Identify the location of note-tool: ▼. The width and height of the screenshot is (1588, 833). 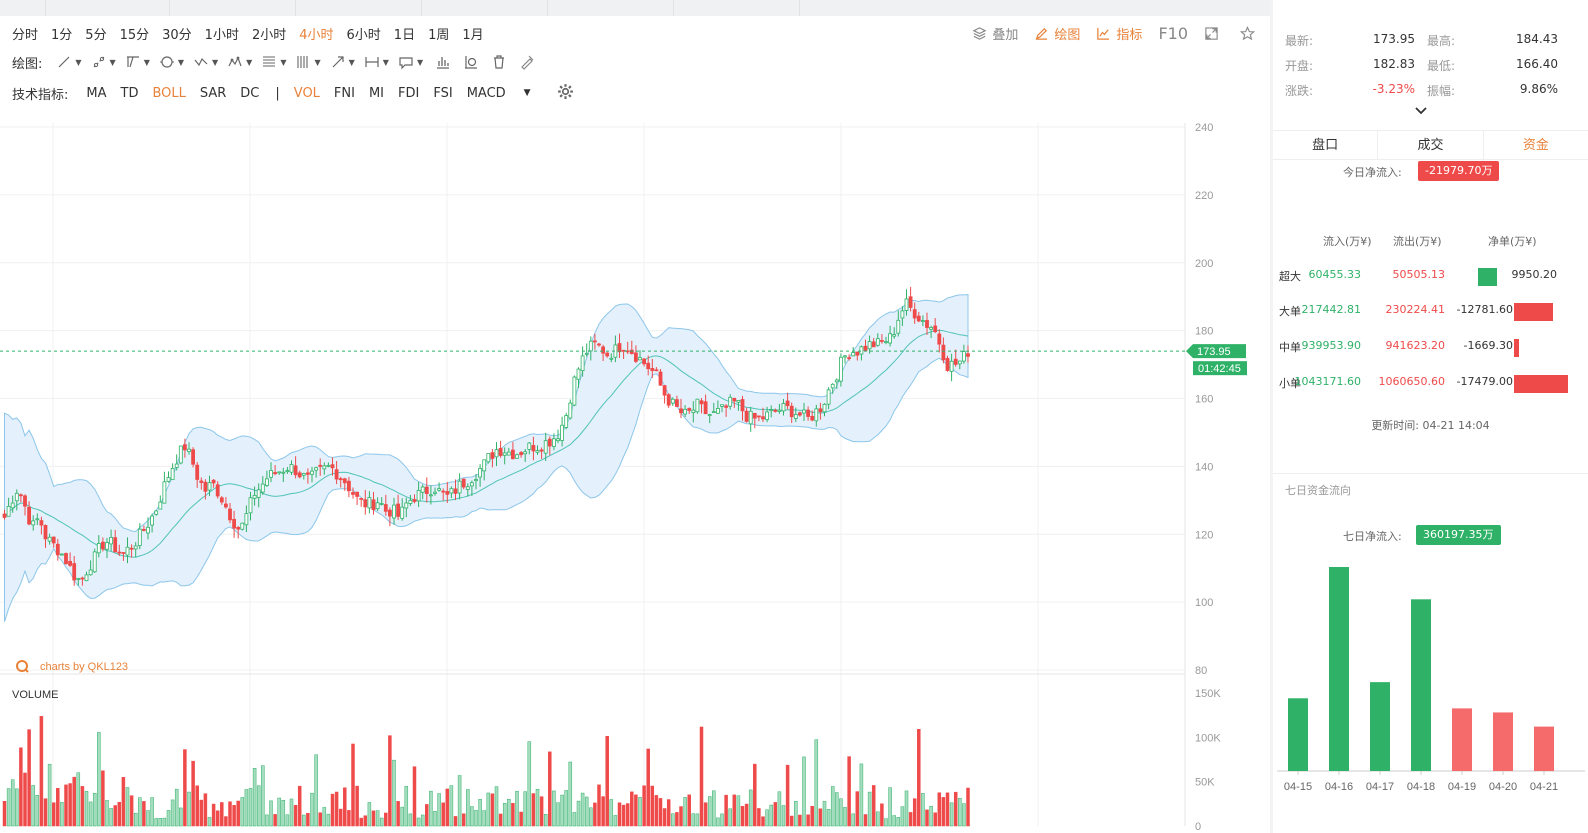
(410, 62).